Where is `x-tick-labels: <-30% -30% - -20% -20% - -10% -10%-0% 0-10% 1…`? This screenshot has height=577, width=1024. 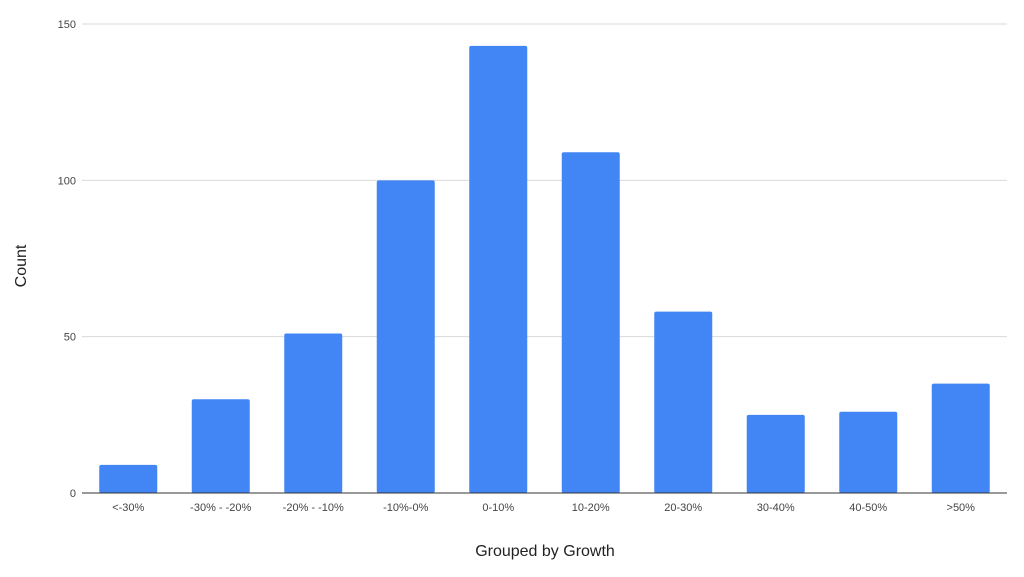
x-tick-labels: <-30% -30% - -20% -20% - -10% -10%-0% 0-10% 1… is located at coordinates (543, 508).